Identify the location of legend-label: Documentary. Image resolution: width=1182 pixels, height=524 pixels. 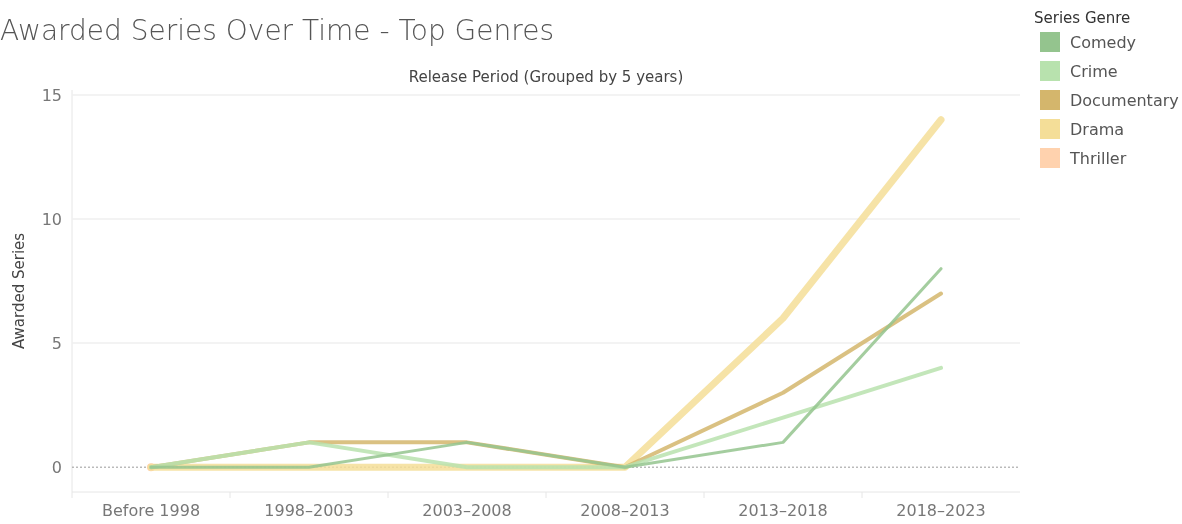
(1124, 100).